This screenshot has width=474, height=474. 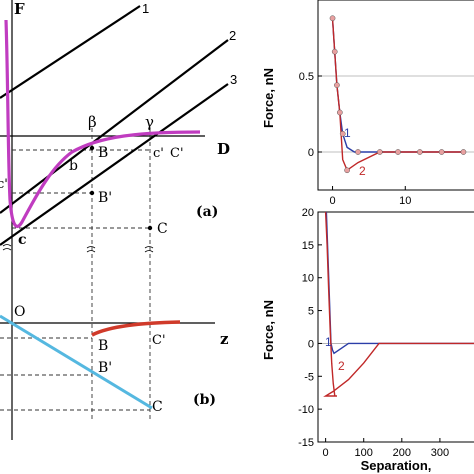 I want to click on y-tick-label-1: -10, so click(x=306, y=410).